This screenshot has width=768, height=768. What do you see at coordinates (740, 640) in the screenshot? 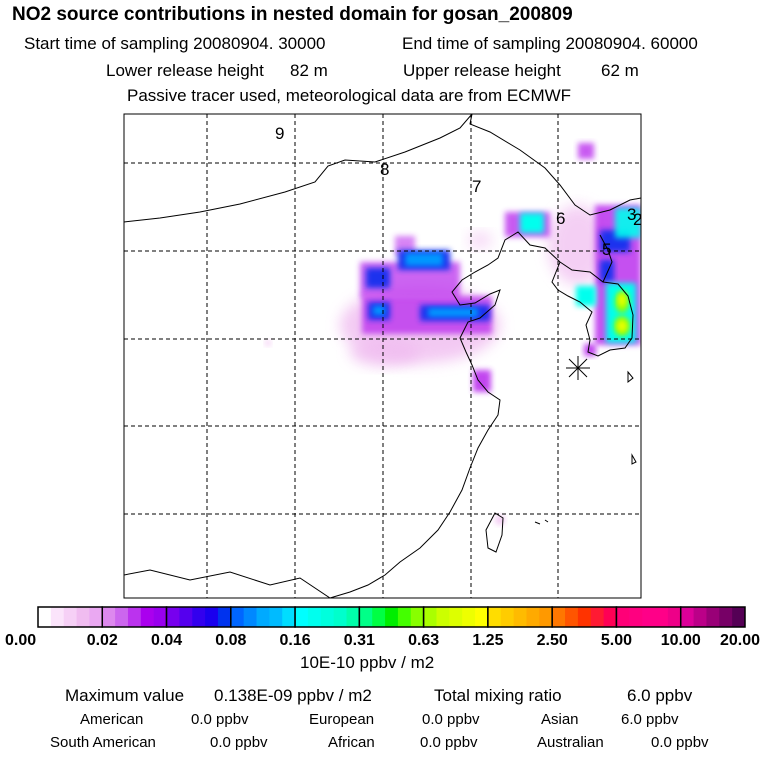
I see `colorbar-tick-label: 20.00` at bounding box center [740, 640].